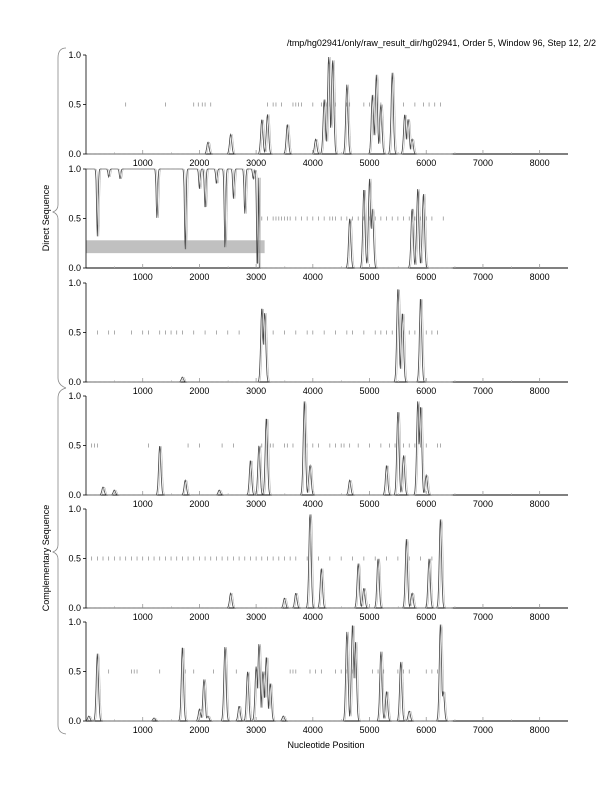 The height and width of the screenshot is (792, 612). Describe the element at coordinates (46, 218) in the screenshot. I see `group-label-direct: Direct Sequence` at that location.